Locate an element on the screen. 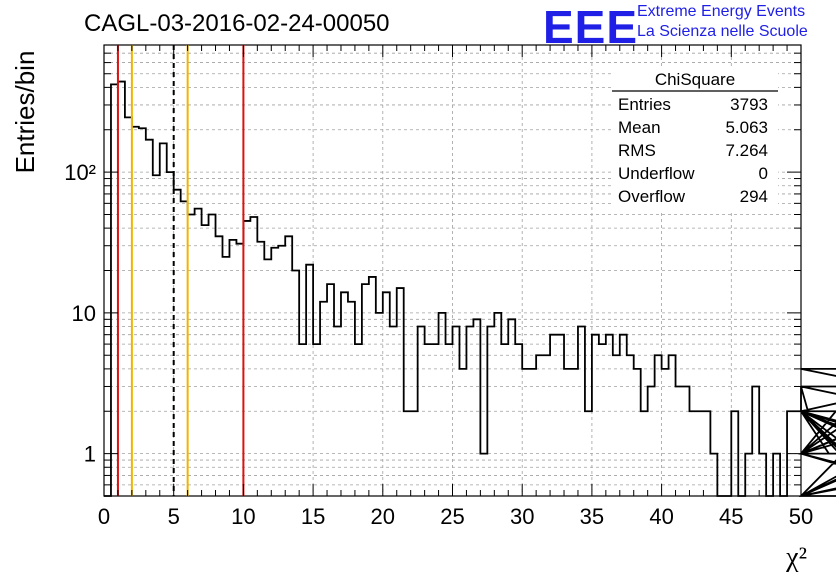 The image size is (836, 572). x-tick-label: 10 is located at coordinates (243, 516).